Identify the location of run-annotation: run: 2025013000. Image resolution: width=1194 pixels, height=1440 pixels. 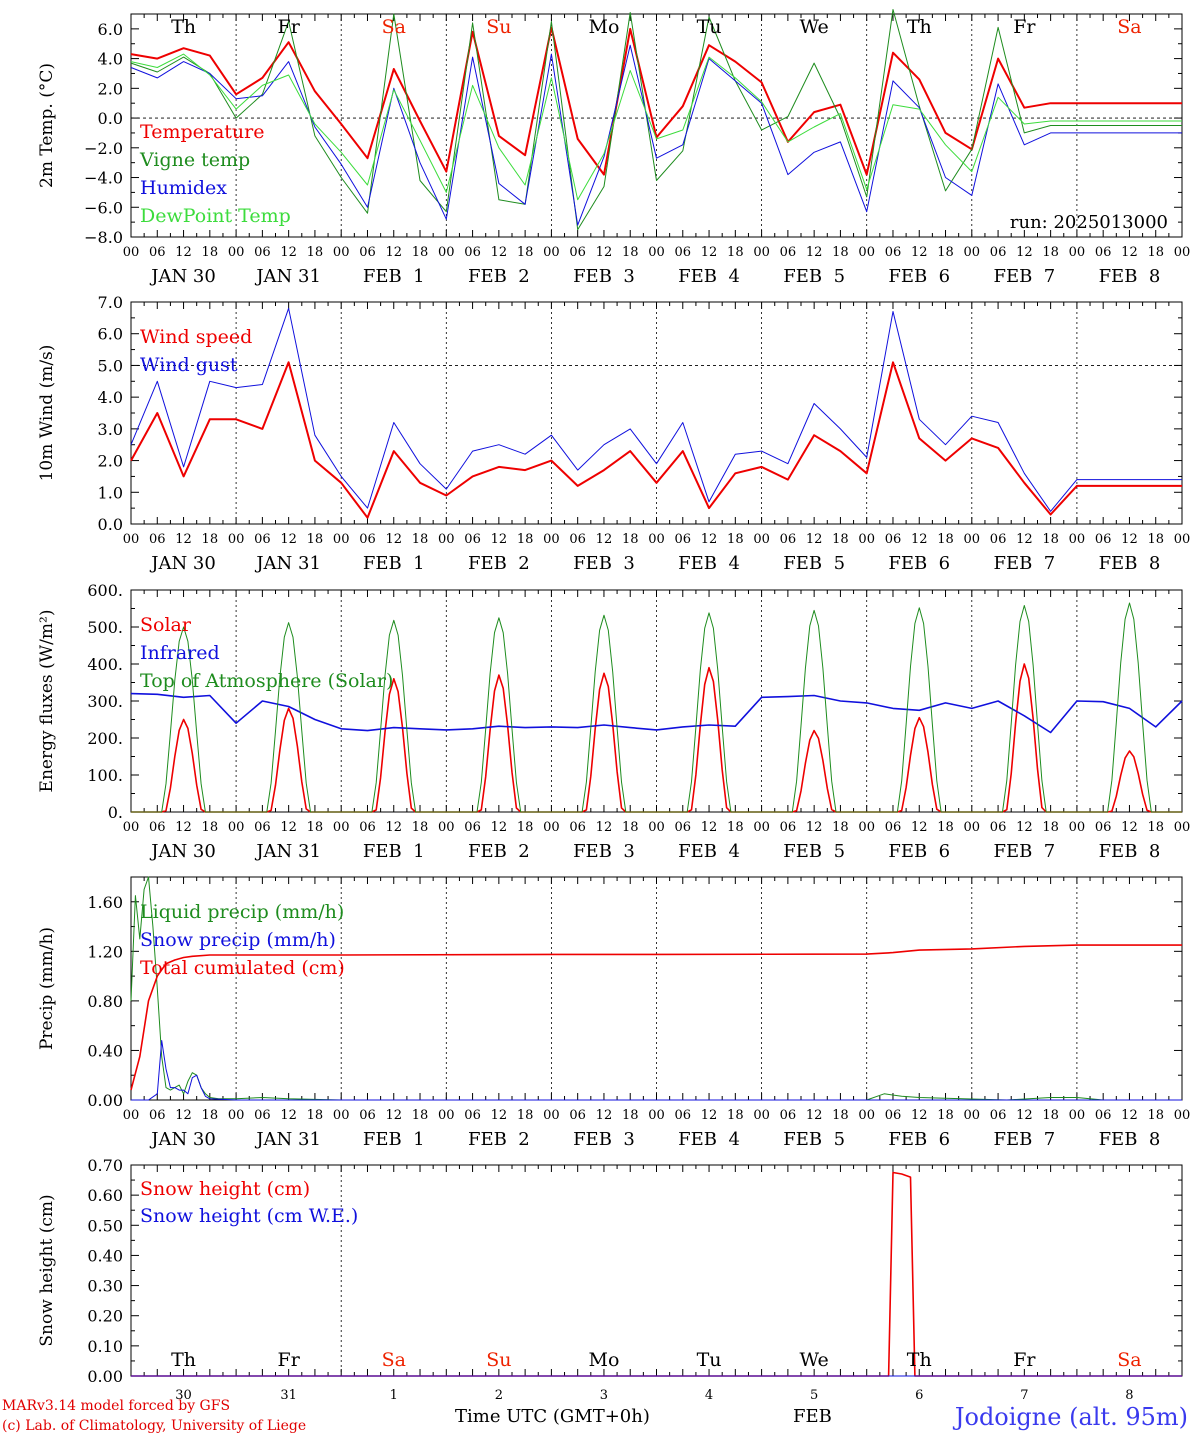
(1089, 222).